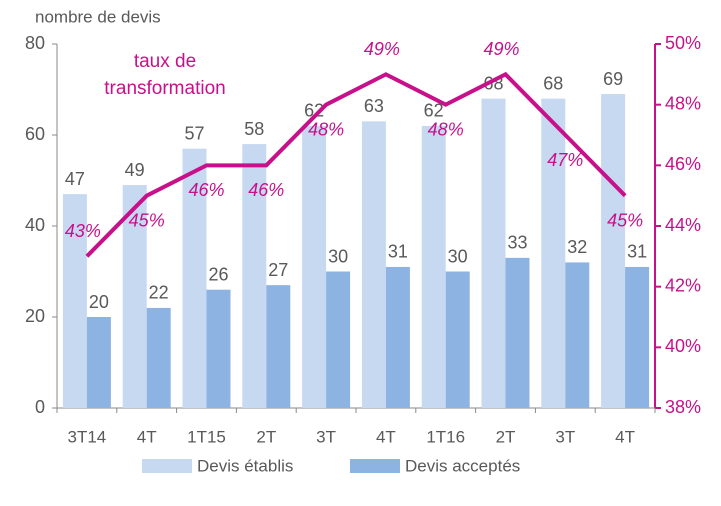  Describe the element at coordinates (683, 164) in the screenshot. I see `y2-tick-label: 46%` at that location.